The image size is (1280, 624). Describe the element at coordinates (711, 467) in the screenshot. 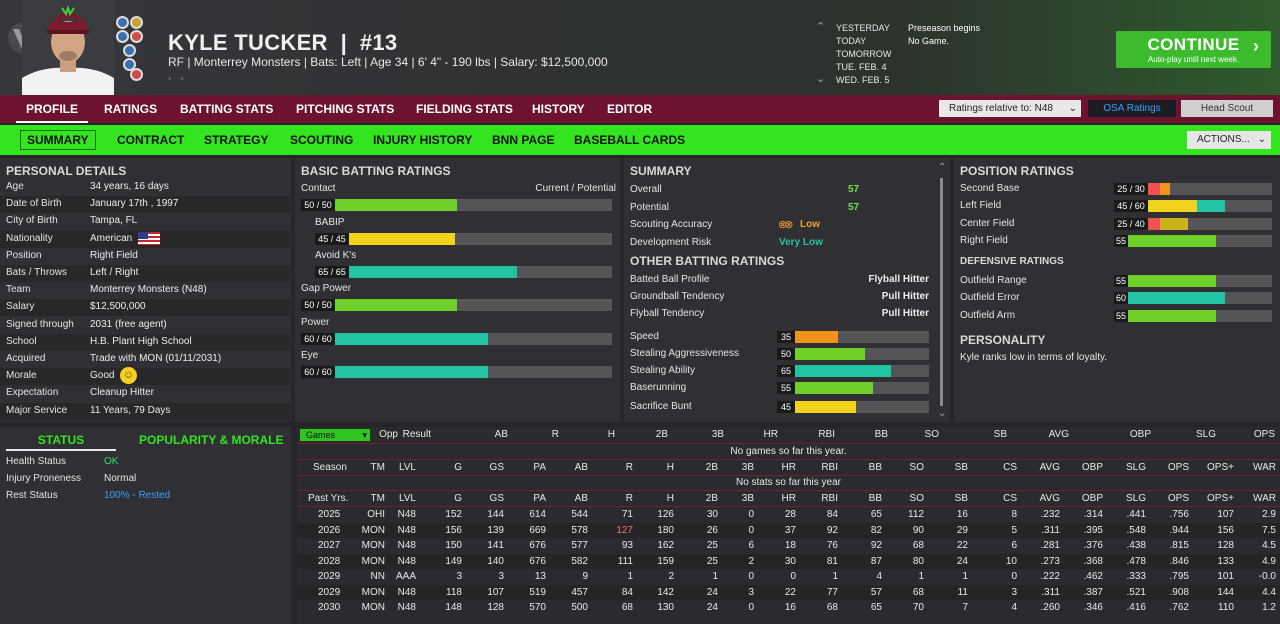

I see `season-header-2b: 2B` at that location.